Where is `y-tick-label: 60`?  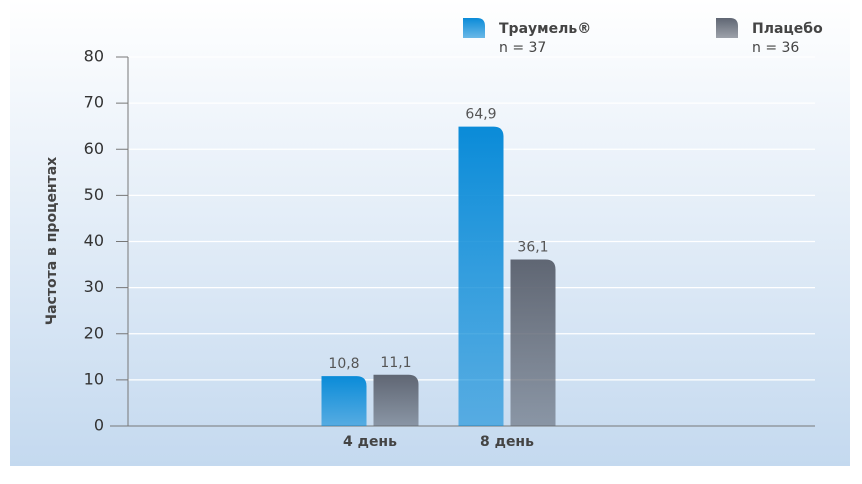 y-tick-label: 60 is located at coordinates (94, 148).